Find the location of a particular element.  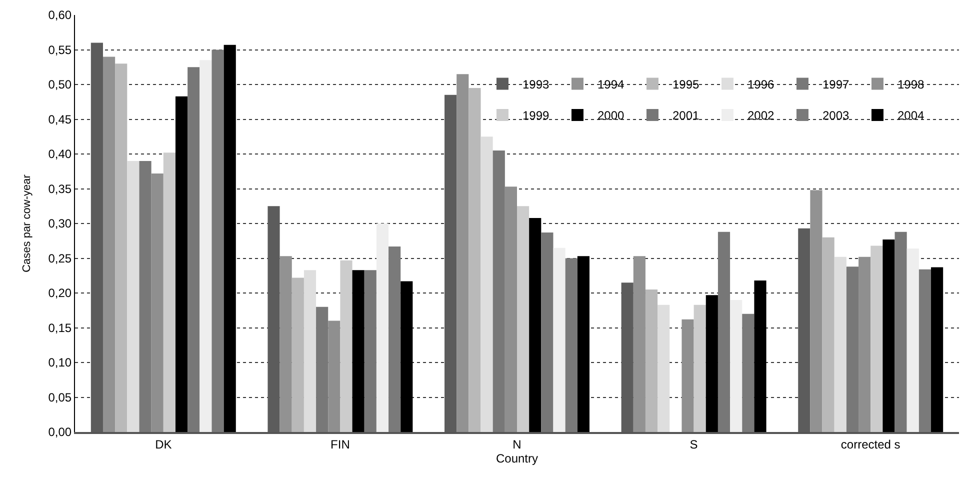

legend-label: 1993 is located at coordinates (536, 84).